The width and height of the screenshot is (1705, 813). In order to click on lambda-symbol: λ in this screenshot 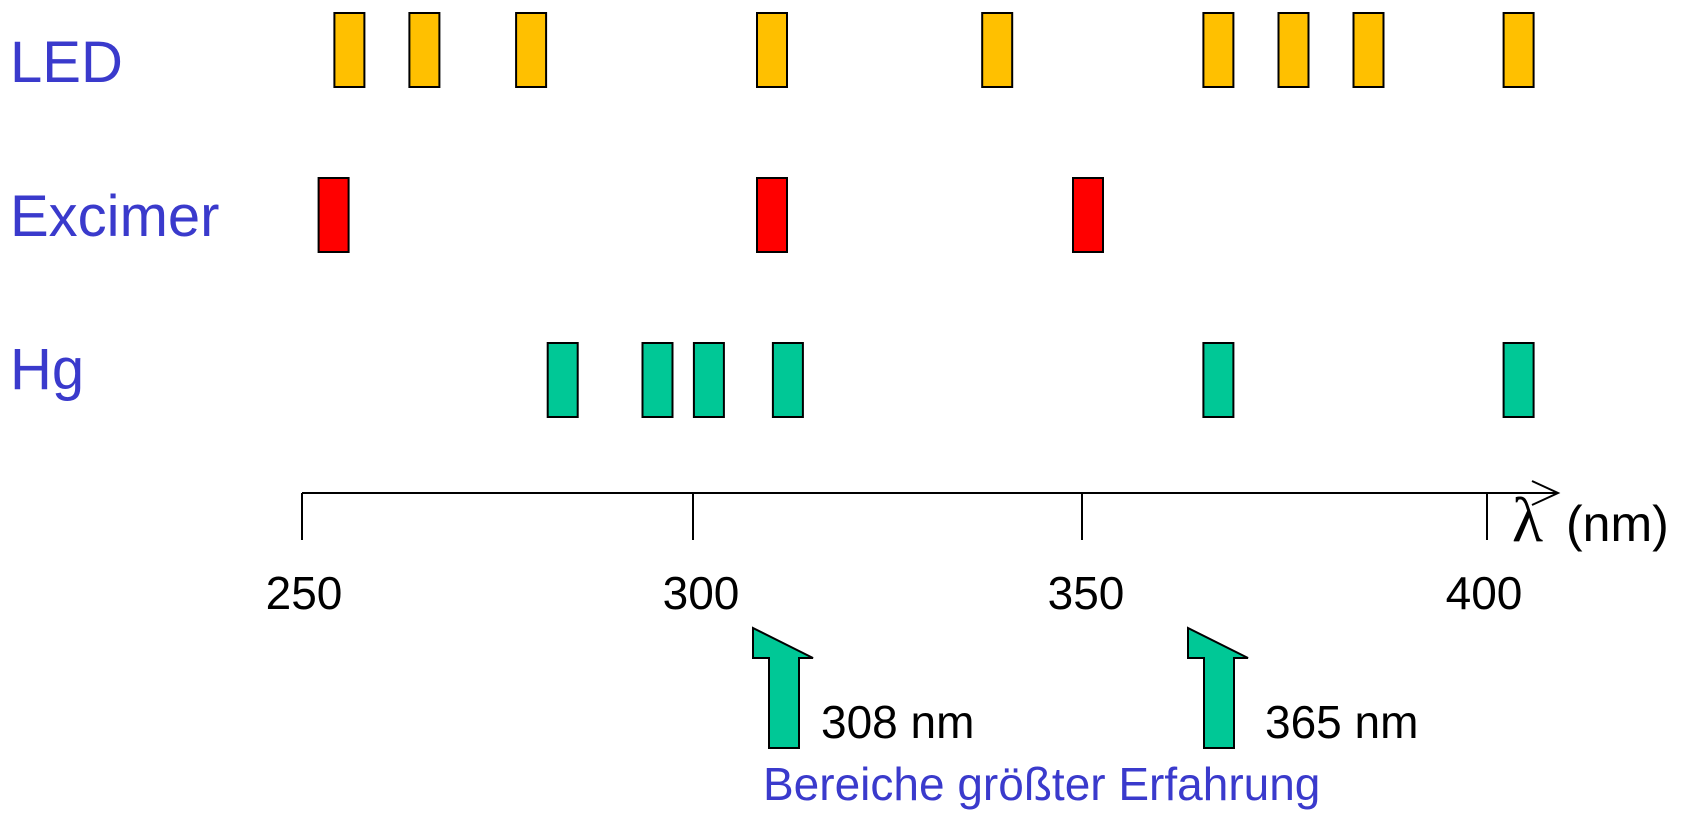, I will do `click(1527, 519)`.